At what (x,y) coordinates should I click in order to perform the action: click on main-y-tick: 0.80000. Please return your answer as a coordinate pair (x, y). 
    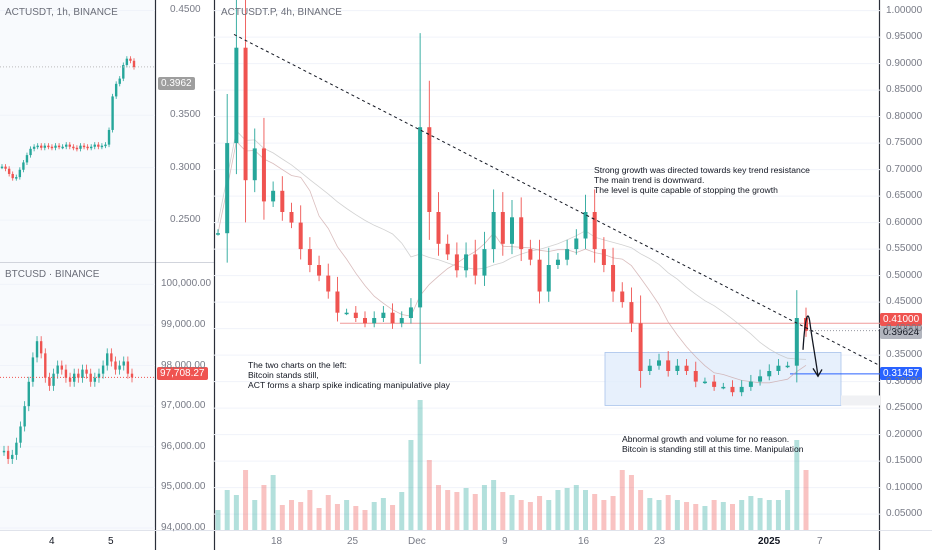
    Looking at the image, I should click on (904, 116).